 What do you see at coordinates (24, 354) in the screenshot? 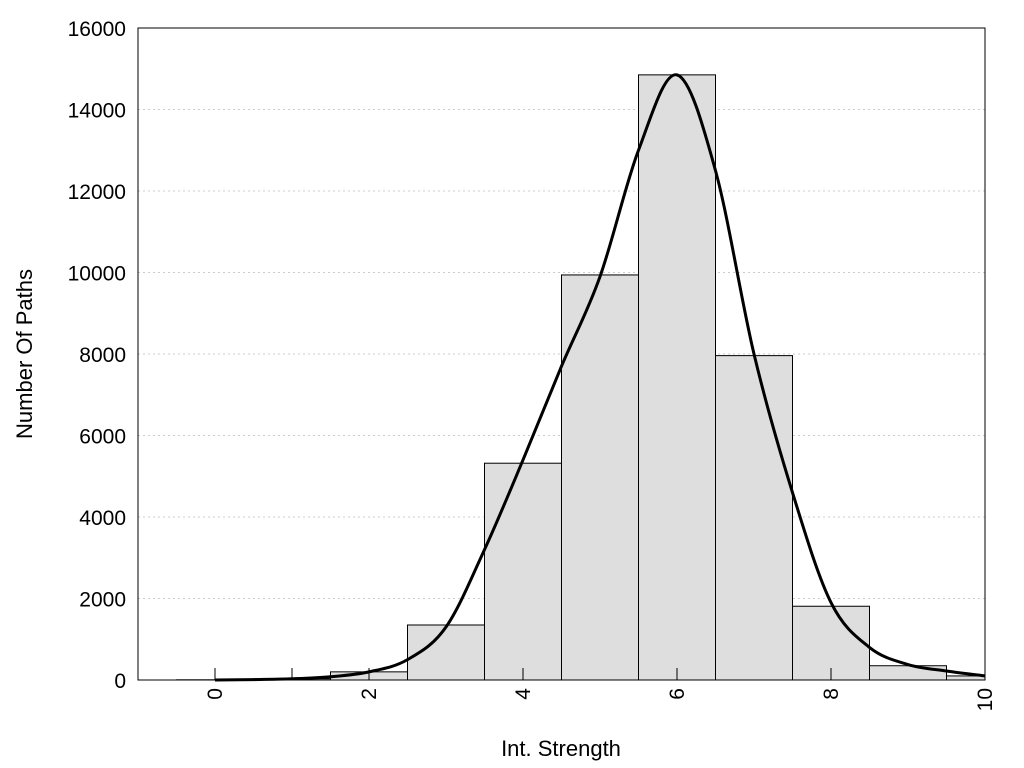
I see `y-axis-title: Number Of Paths` at bounding box center [24, 354].